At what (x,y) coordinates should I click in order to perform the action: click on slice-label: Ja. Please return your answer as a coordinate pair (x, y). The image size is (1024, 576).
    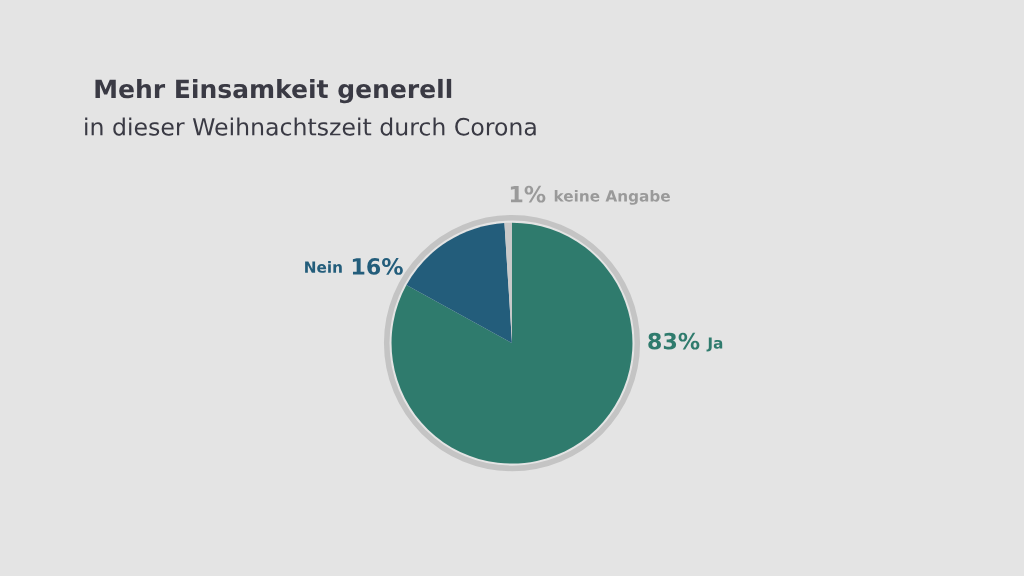
    Looking at the image, I should click on (714, 344).